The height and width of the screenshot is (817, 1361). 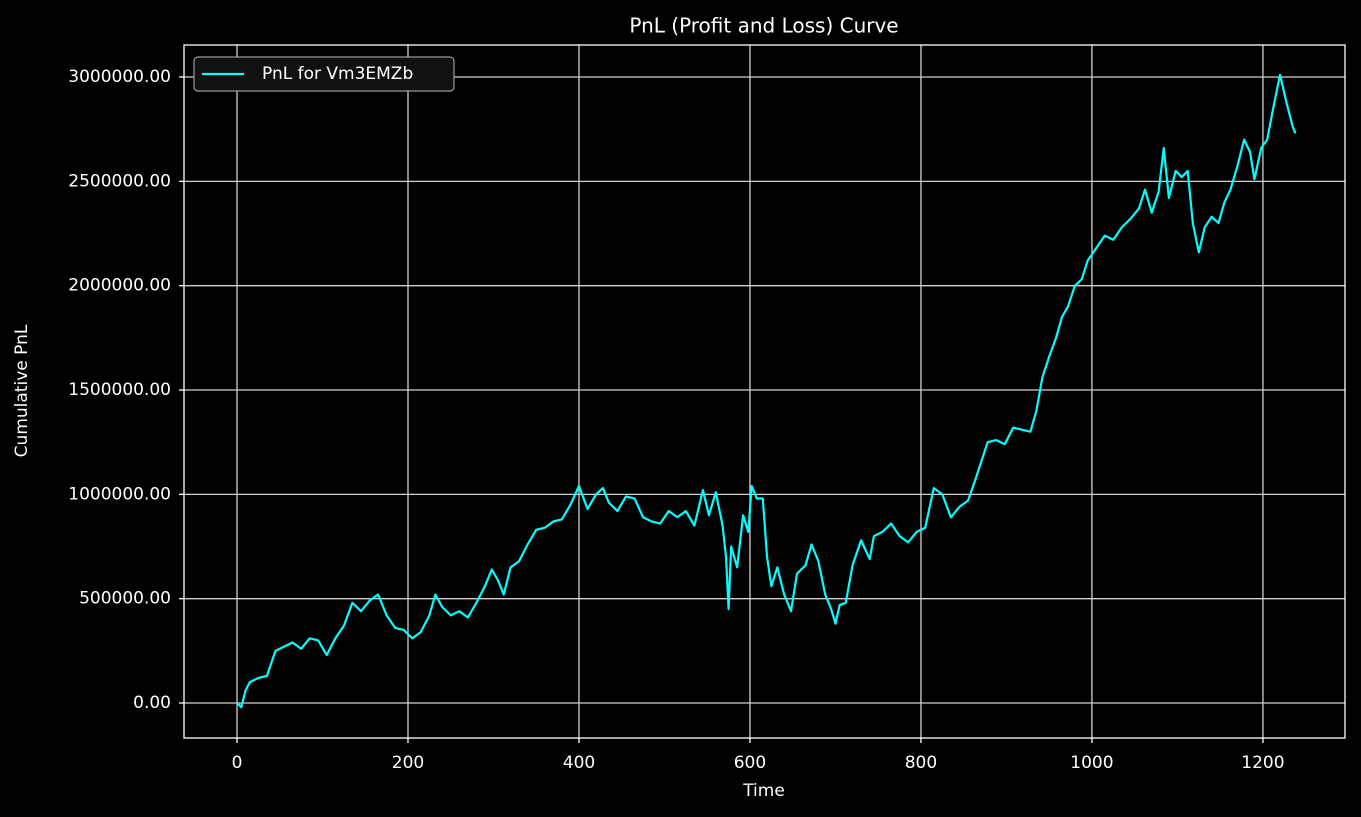 I want to click on x-axis-label: Time, so click(x=763, y=791).